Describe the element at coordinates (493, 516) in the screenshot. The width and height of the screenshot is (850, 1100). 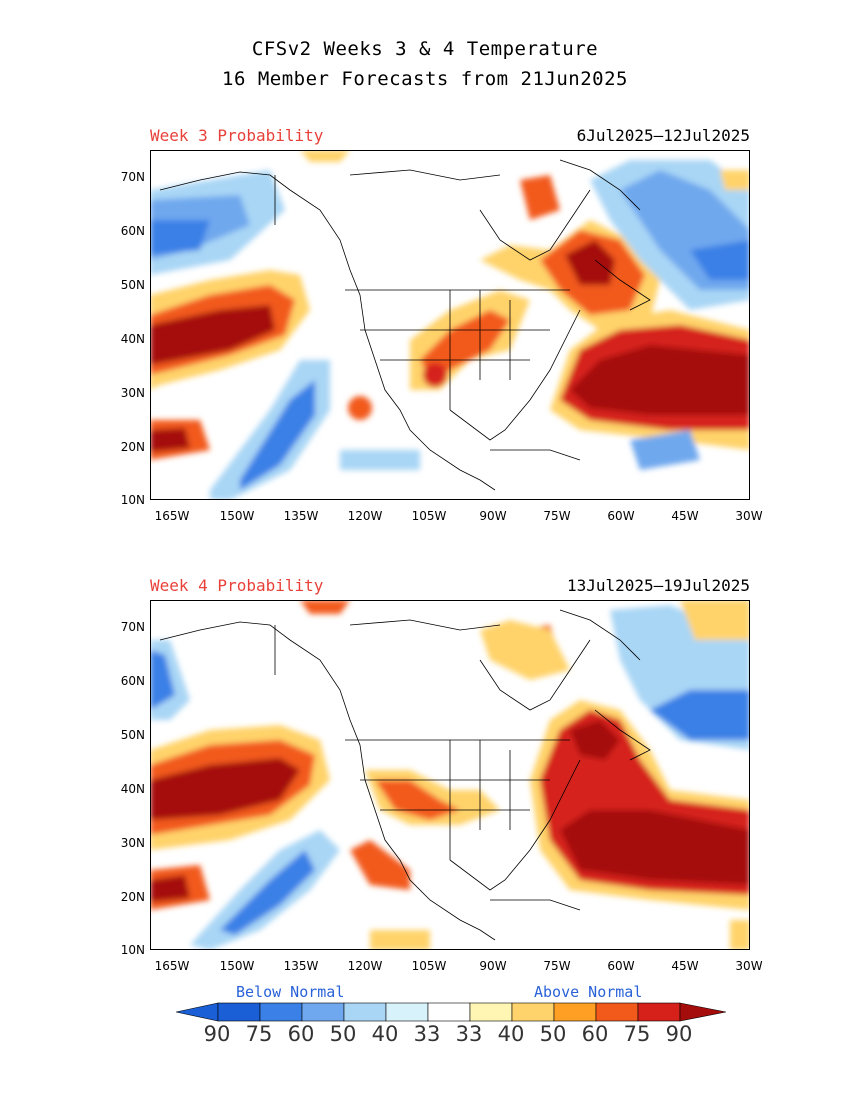
I see `week3-lon-90w: 90W` at that location.